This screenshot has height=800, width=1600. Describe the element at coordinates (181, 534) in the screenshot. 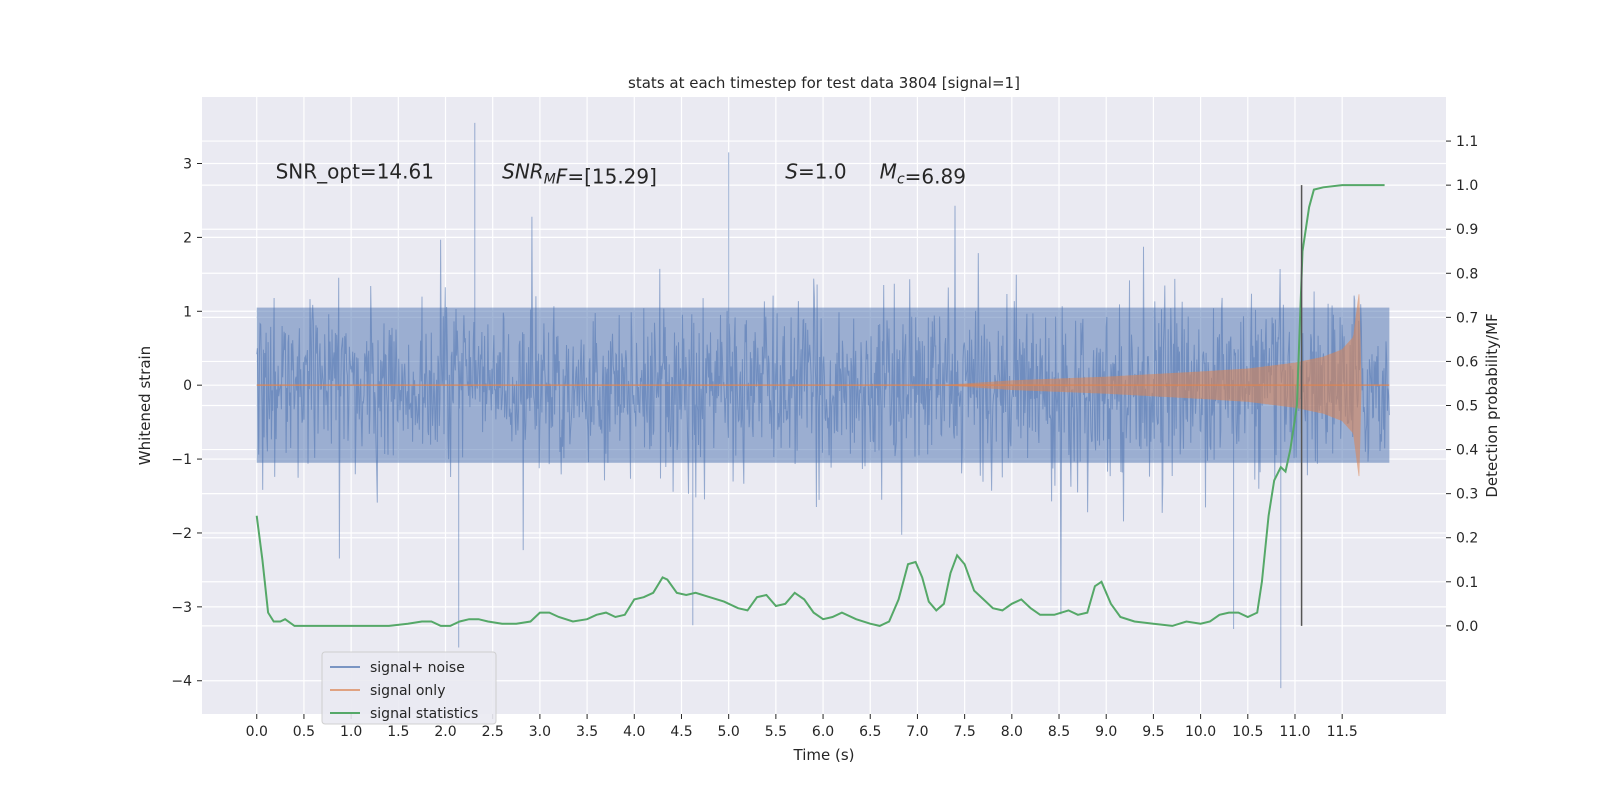

I see `y-left-tick-label: −2` at that location.